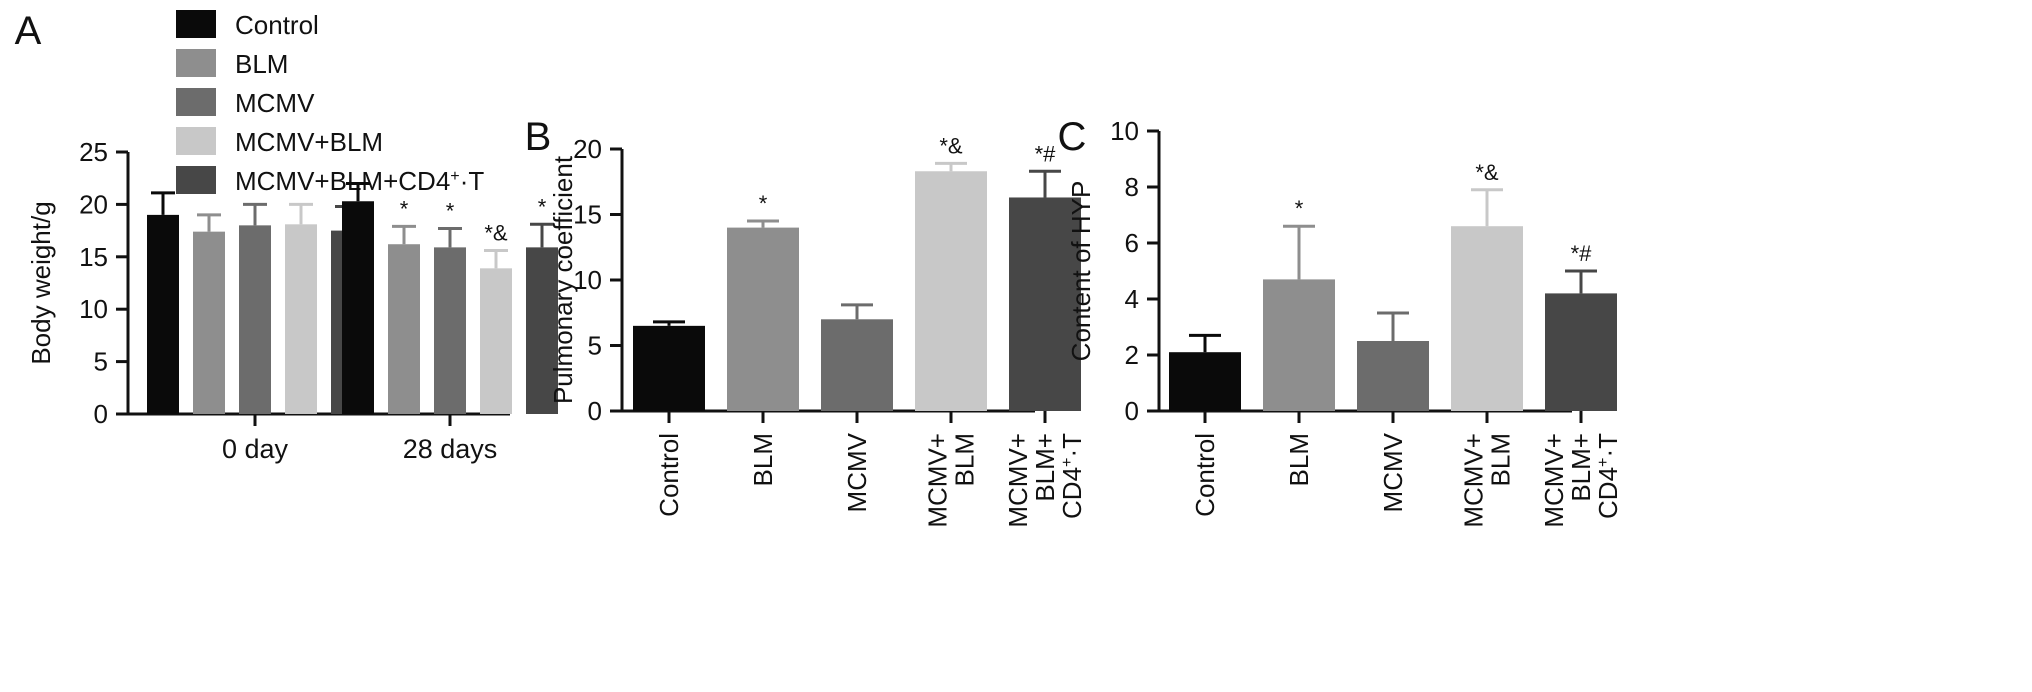  What do you see at coordinates (857, 365) in the screenshot?
I see `bar-b-mcmv` at bounding box center [857, 365].